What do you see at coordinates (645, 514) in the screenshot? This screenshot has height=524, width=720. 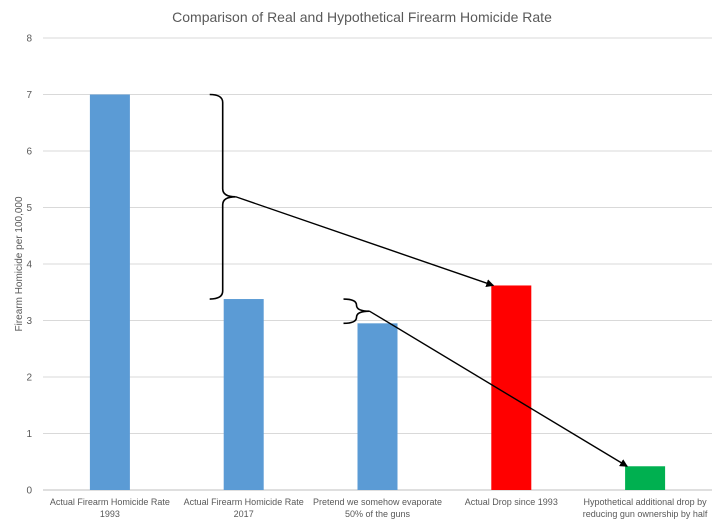 I see `x-tick-label-line: reducing gun ownership by half` at bounding box center [645, 514].